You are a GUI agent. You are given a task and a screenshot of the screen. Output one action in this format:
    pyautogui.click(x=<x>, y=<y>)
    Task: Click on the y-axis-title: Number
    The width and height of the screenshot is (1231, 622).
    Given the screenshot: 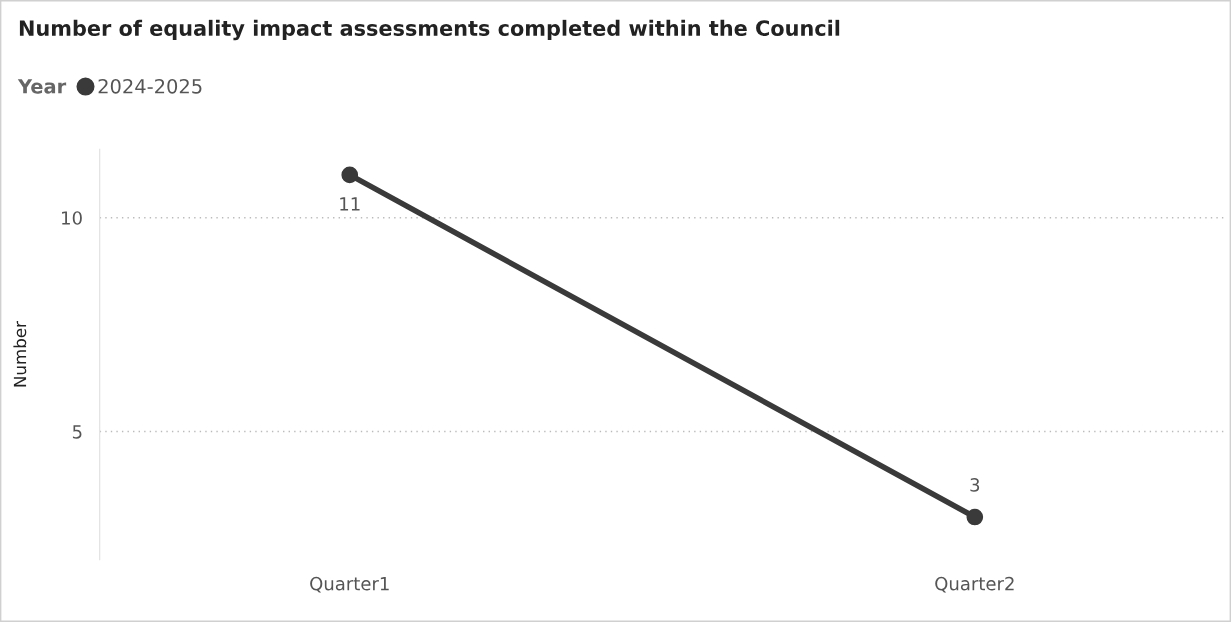 What is the action you would take?
    pyautogui.click(x=20, y=354)
    